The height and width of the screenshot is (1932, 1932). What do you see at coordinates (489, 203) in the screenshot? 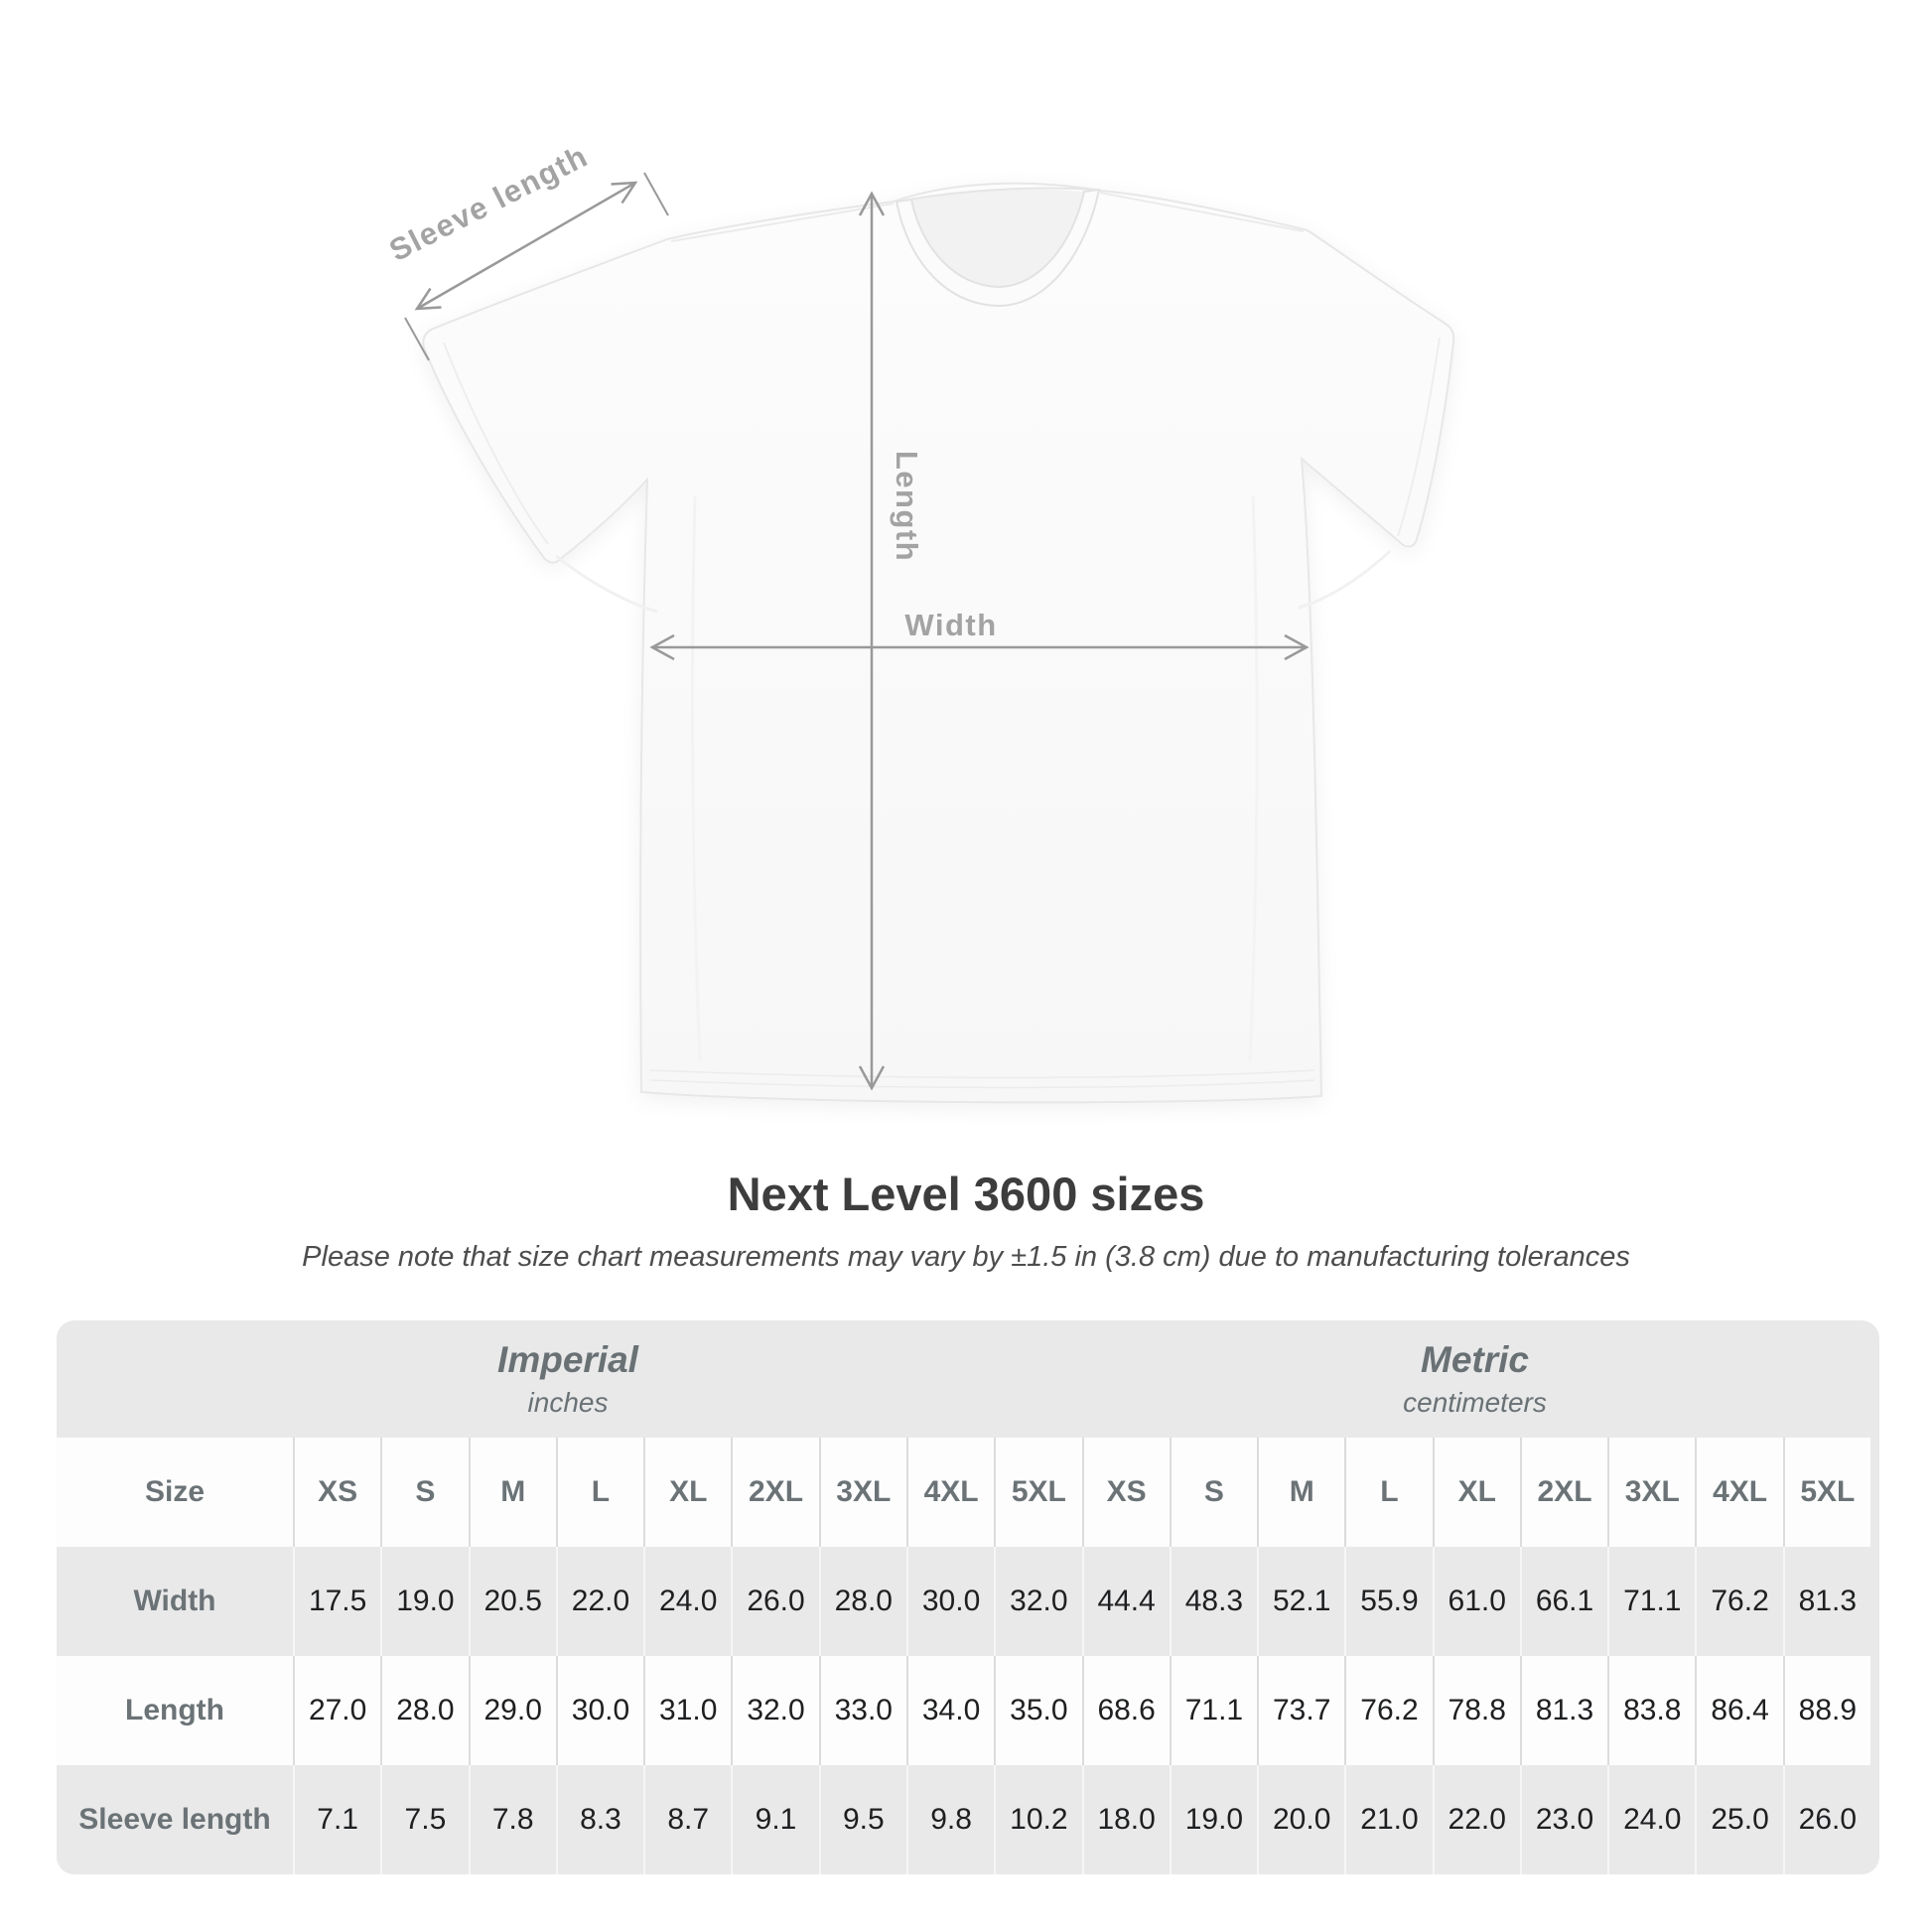
I see `sleeve-length-label: Sleeve length` at bounding box center [489, 203].